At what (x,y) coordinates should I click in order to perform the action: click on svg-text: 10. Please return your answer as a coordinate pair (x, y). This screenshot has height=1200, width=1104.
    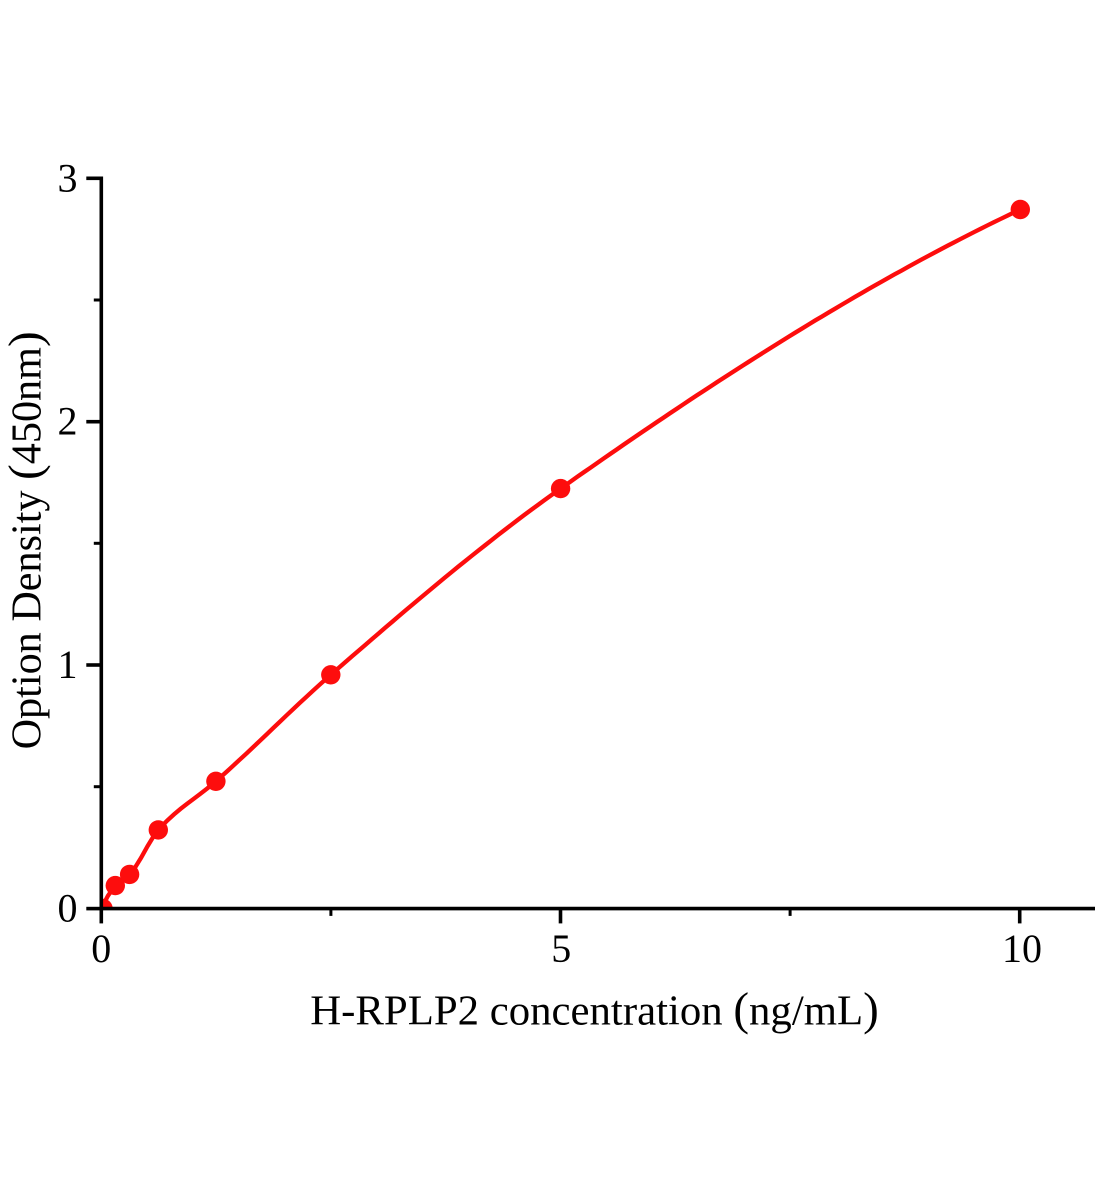
    Looking at the image, I should click on (1022, 948).